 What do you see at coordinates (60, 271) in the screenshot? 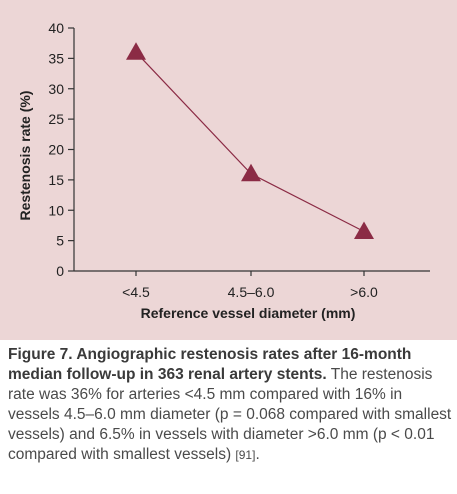
I see `y-tick-label: 0` at bounding box center [60, 271].